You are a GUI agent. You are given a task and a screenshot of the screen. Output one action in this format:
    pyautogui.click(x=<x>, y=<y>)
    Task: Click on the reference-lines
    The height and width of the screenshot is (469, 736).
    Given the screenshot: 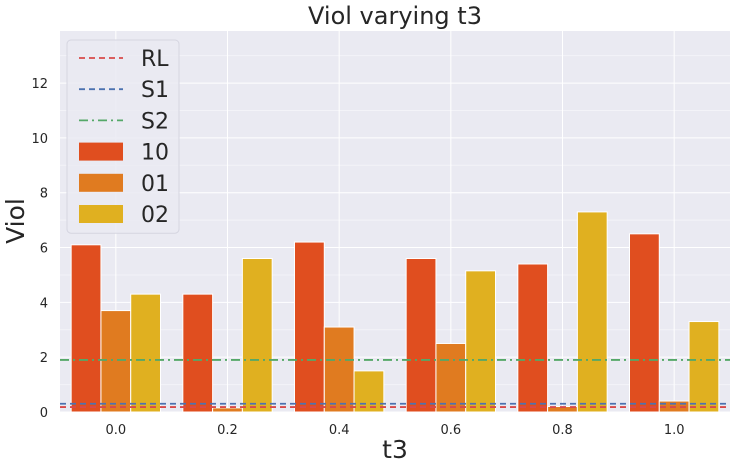 What is the action you would take?
    pyautogui.click(x=395, y=383)
    